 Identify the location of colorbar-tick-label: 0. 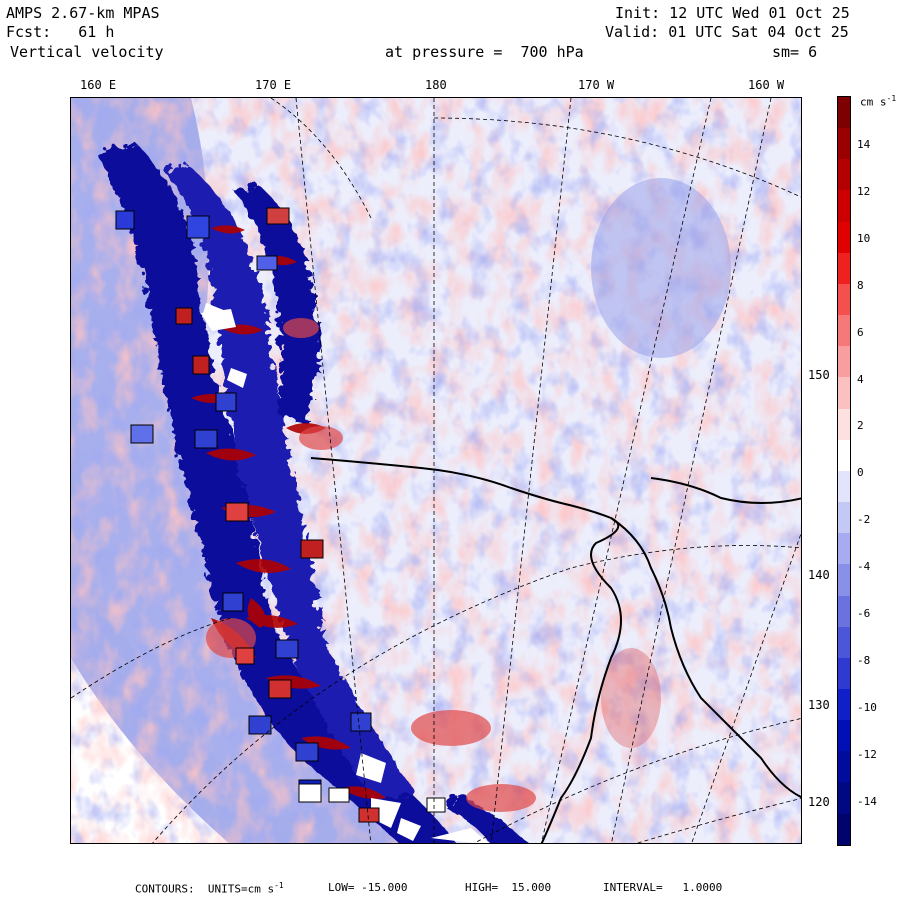
(860, 473).